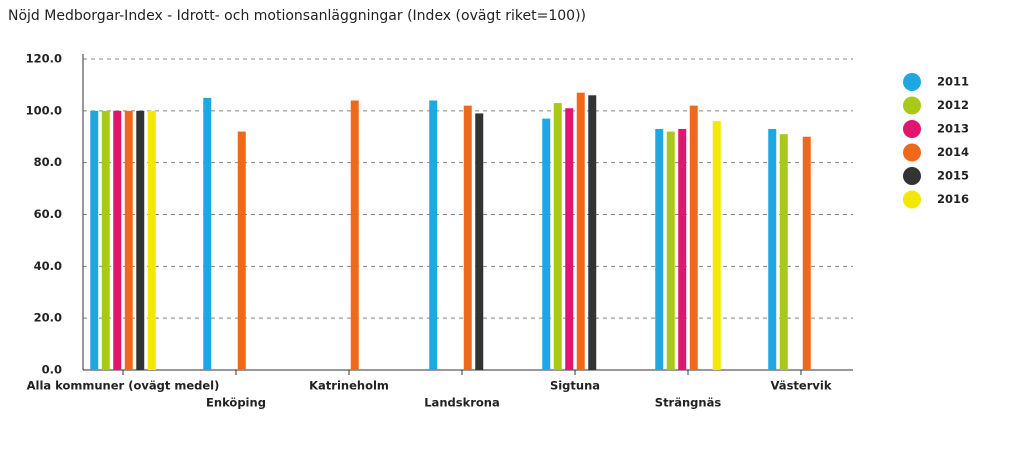 The height and width of the screenshot is (458, 1023). Describe the element at coordinates (52, 370) in the screenshot. I see `y-tick-label: 0.0` at that location.